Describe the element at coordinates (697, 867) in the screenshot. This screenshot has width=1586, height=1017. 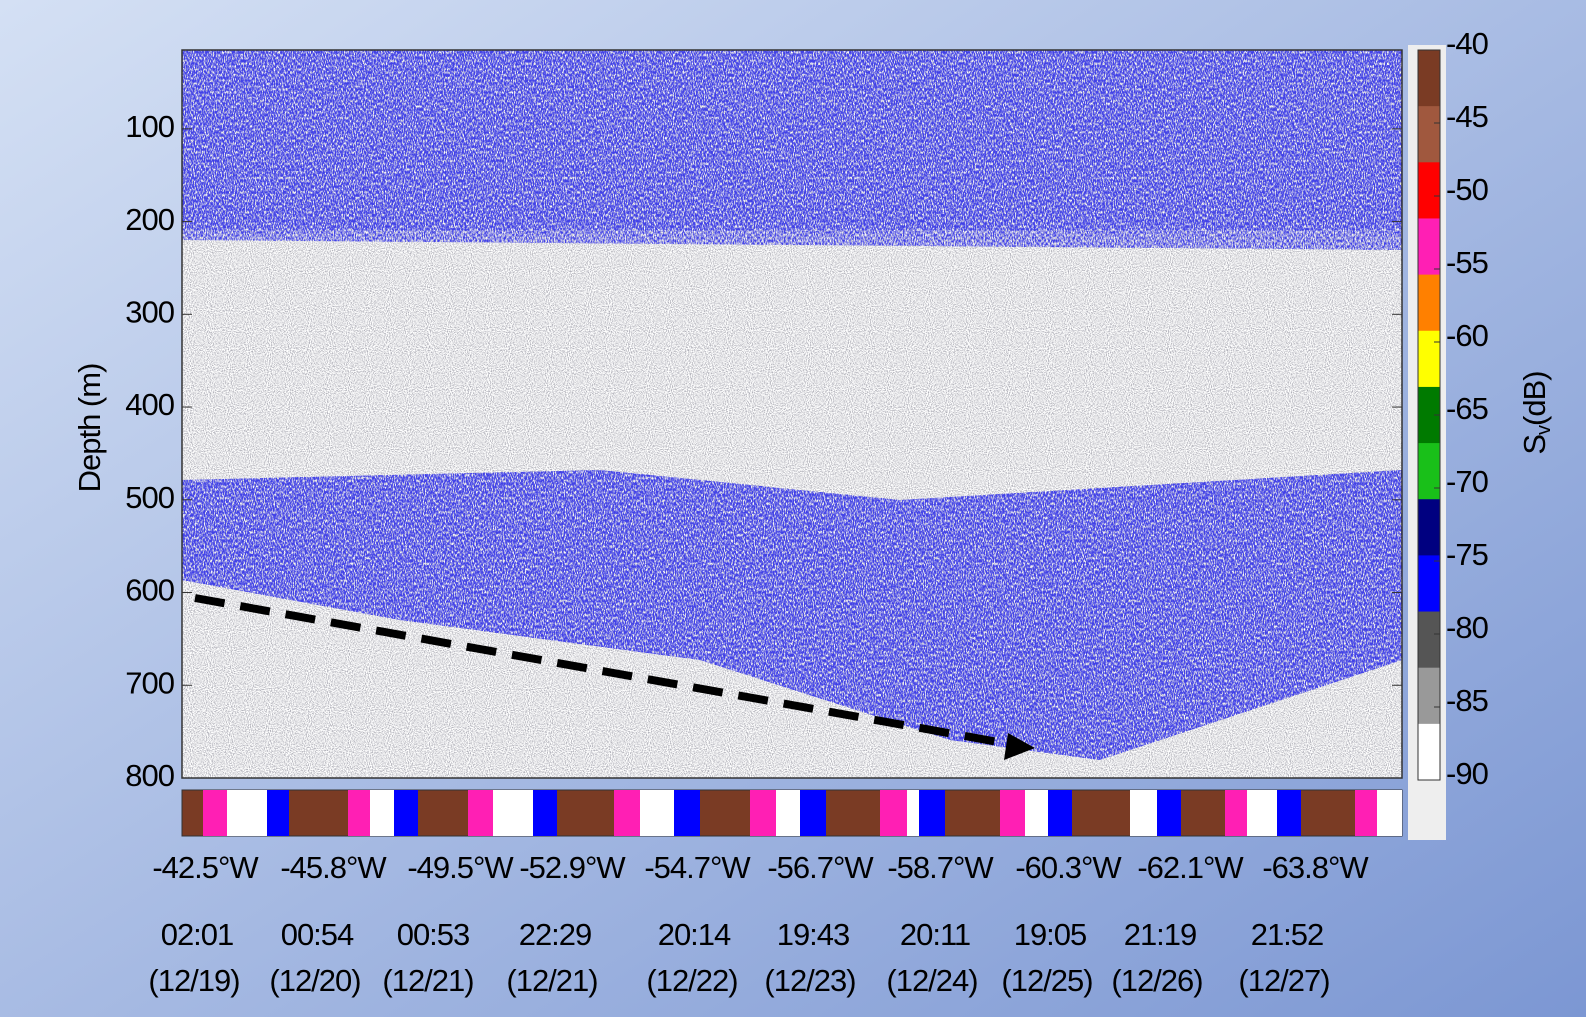
I see `x-longitude-label: -54.7°W` at that location.